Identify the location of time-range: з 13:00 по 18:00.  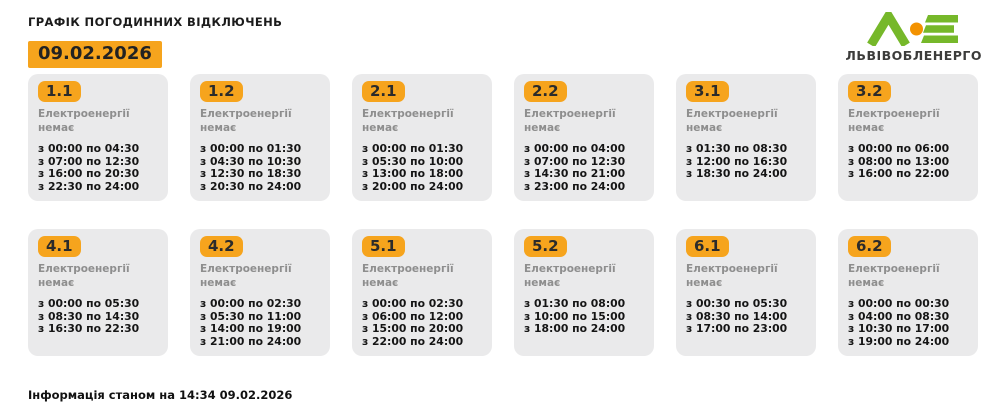
(413, 174).